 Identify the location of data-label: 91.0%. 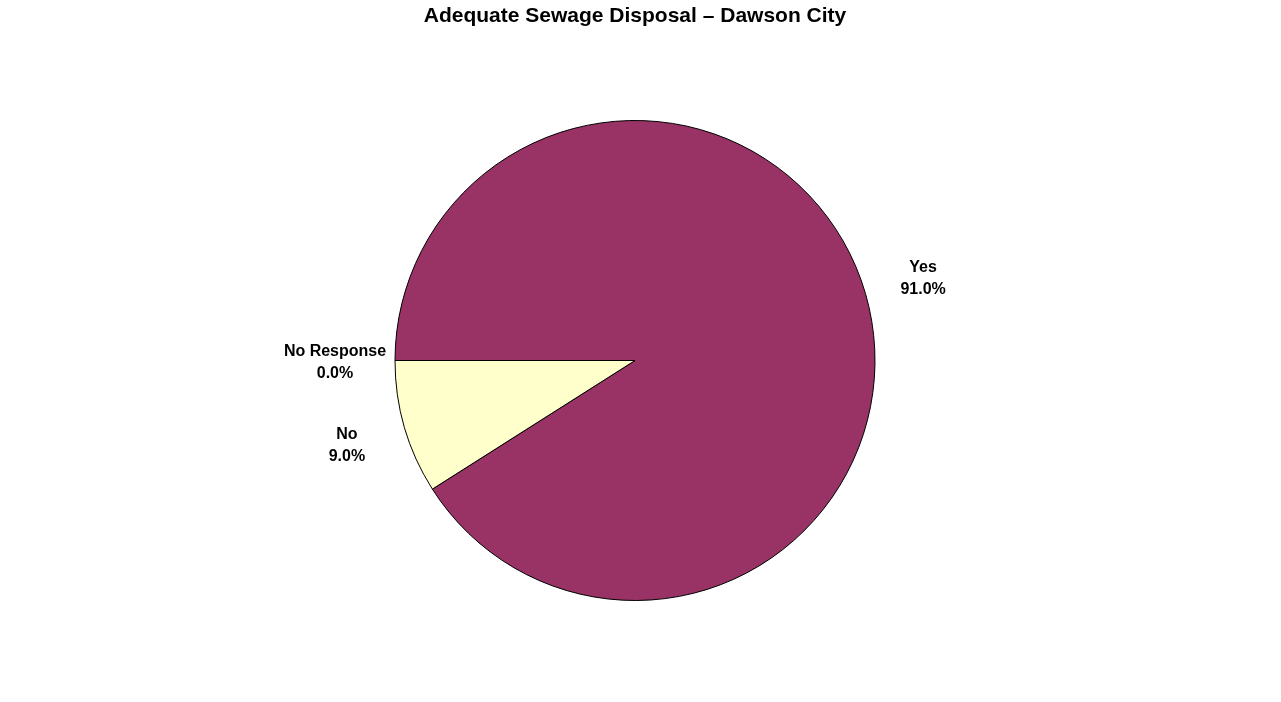
(923, 288).